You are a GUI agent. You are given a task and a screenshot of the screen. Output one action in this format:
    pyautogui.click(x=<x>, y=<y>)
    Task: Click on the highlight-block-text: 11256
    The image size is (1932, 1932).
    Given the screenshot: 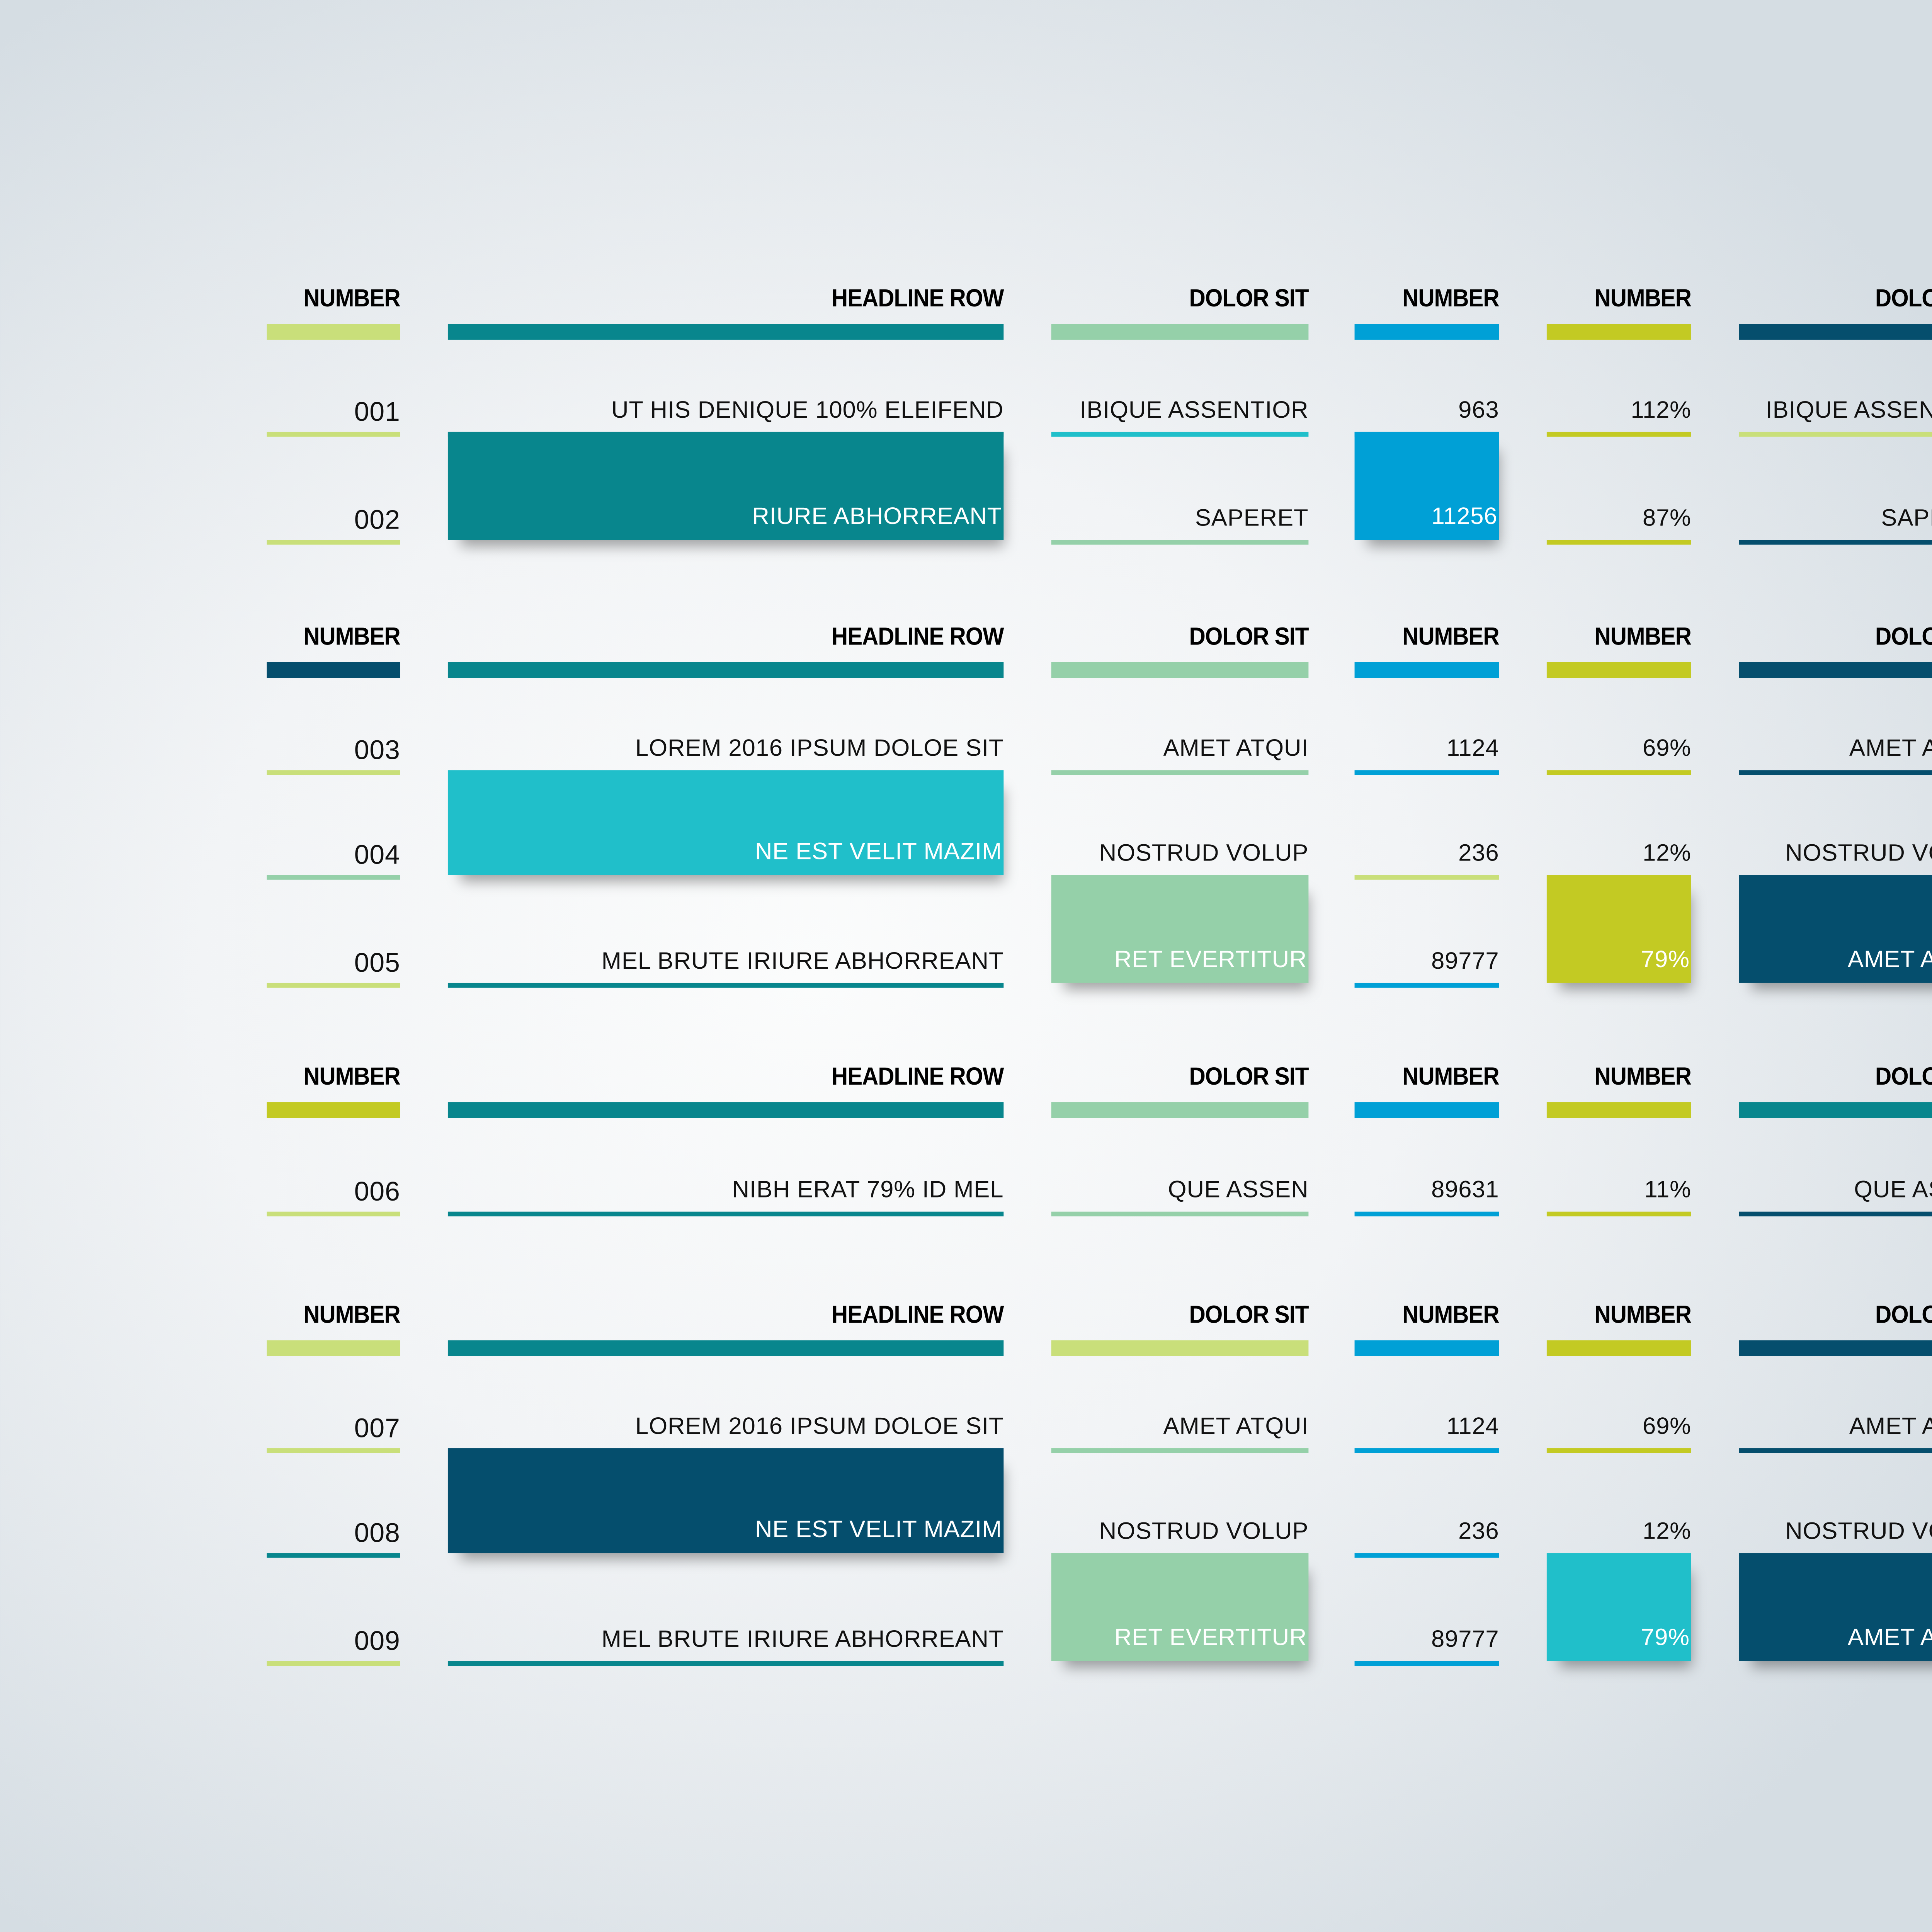 What is the action you would take?
    pyautogui.click(x=1464, y=517)
    